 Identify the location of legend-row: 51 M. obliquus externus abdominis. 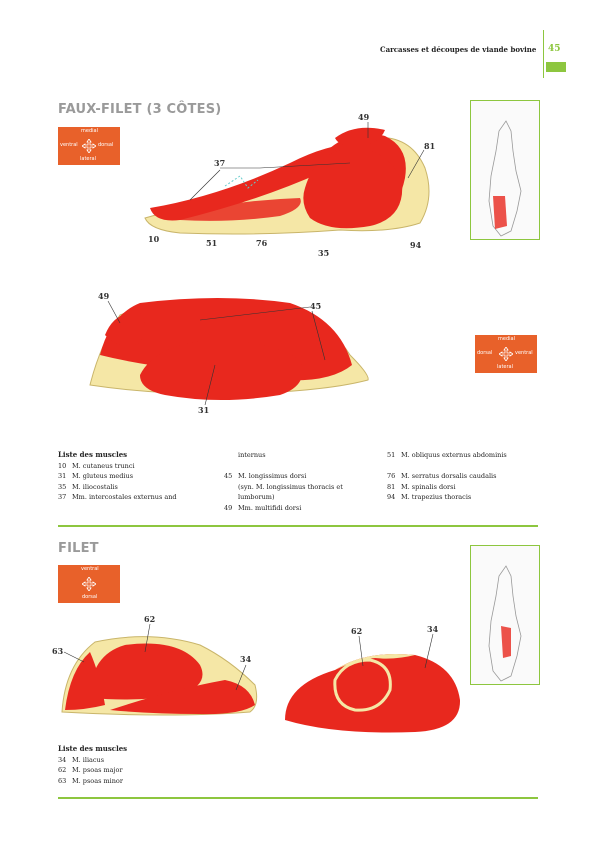
(447, 455).